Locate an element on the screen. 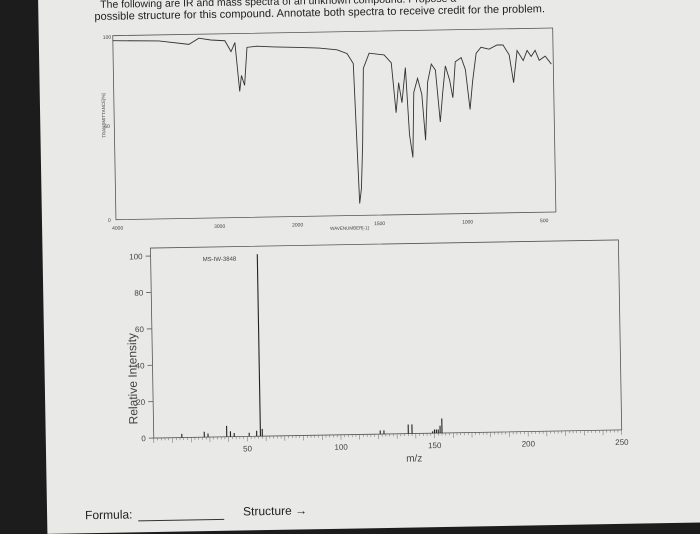 Image resolution: width=700 pixels, height=534 pixels. structure-label: Structure → is located at coordinates (275, 510).